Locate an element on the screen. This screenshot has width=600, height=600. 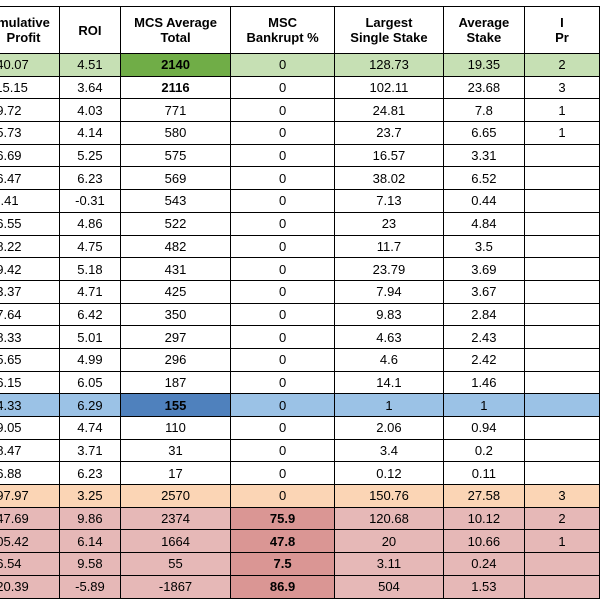
cell-roi: 6.14 is located at coordinates (90, 541).